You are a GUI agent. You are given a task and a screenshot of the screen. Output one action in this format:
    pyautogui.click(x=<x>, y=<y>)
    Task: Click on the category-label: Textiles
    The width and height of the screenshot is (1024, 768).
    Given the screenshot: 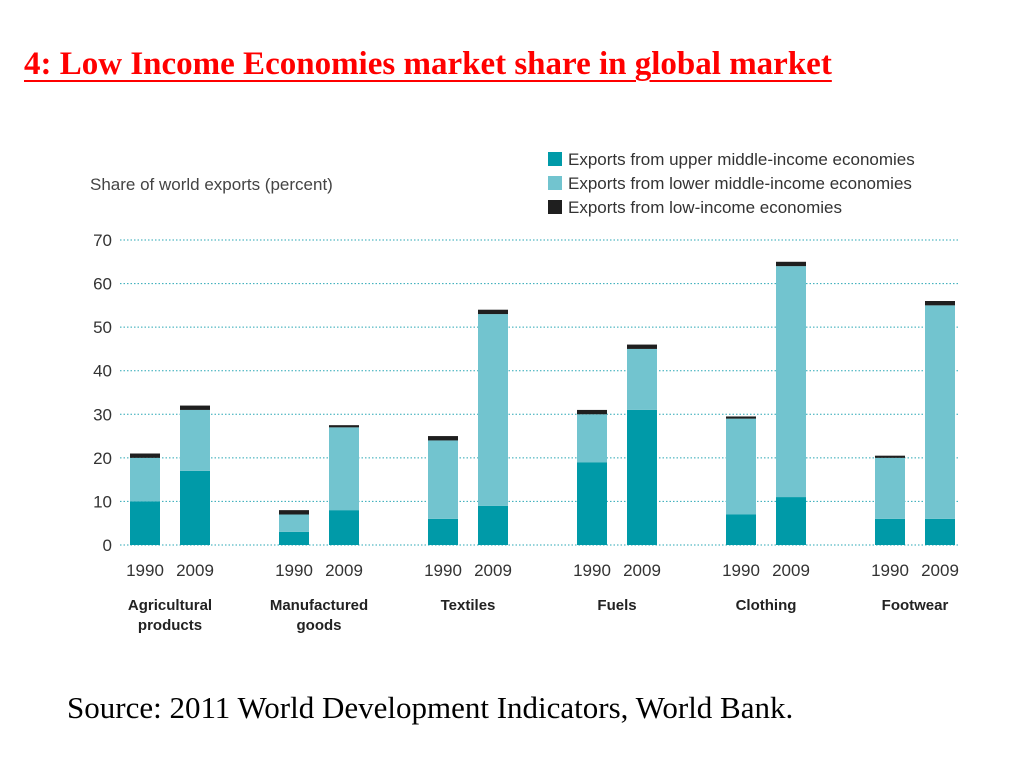 What is the action you would take?
    pyautogui.click(x=468, y=605)
    